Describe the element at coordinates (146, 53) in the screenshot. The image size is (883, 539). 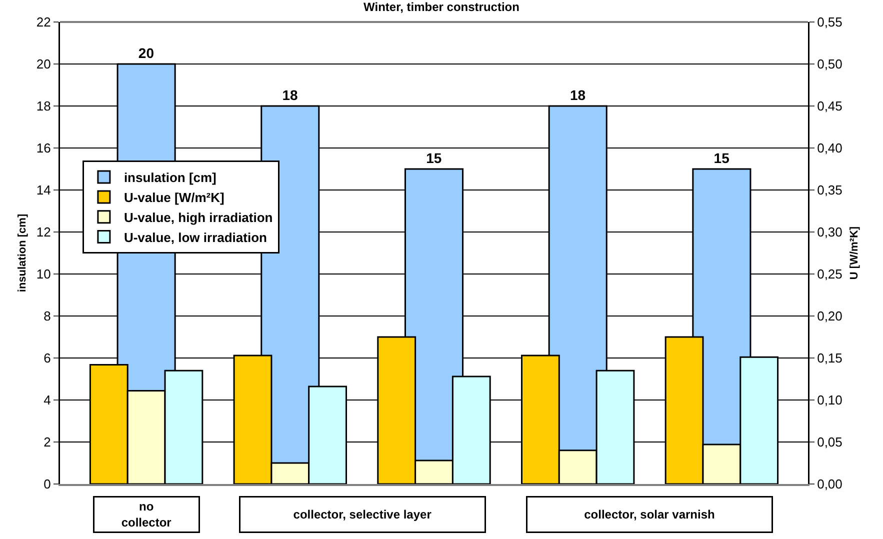
I see `data-label: 20` at that location.